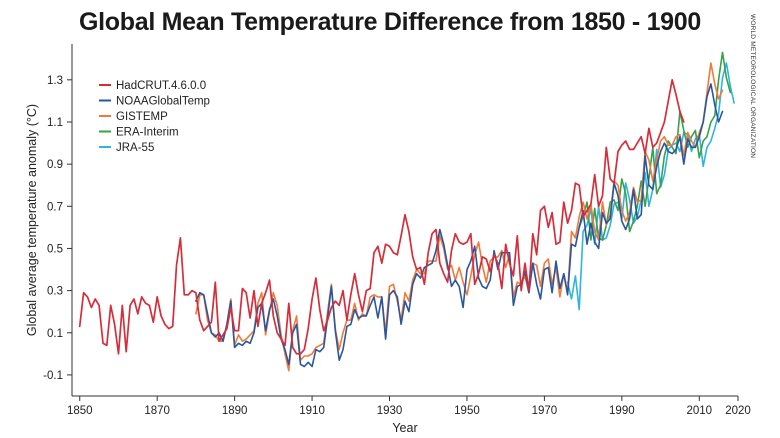 Image resolution: width=780 pixels, height=438 pixels. I want to click on y-tick-label: 0.9, so click(55, 165).